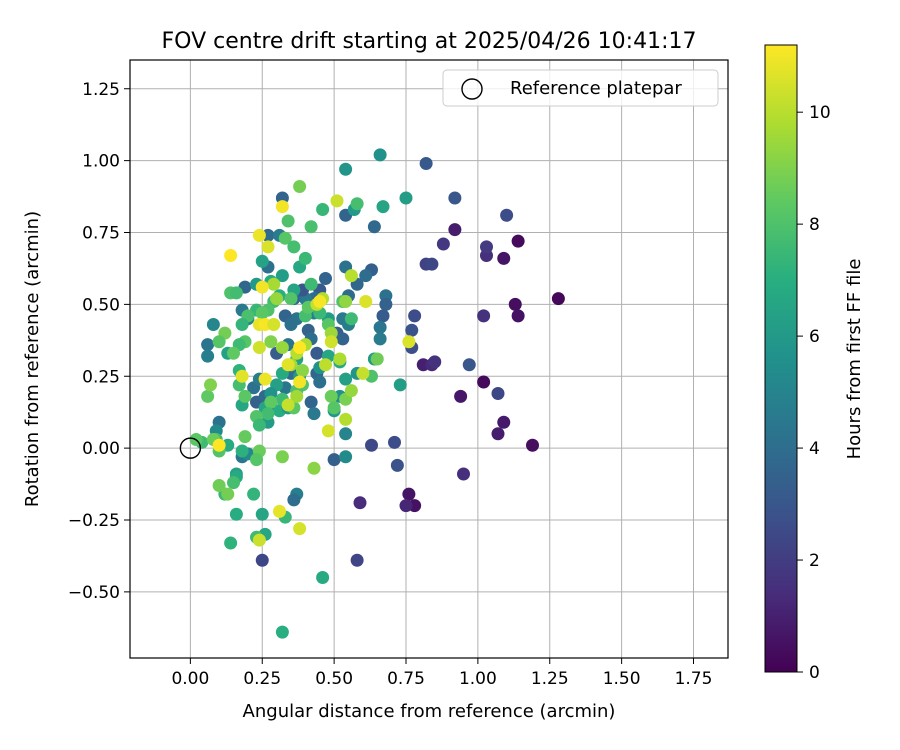 The width and height of the screenshot is (900, 750). I want to click on x-tick-label: 0.75, so click(406, 679).